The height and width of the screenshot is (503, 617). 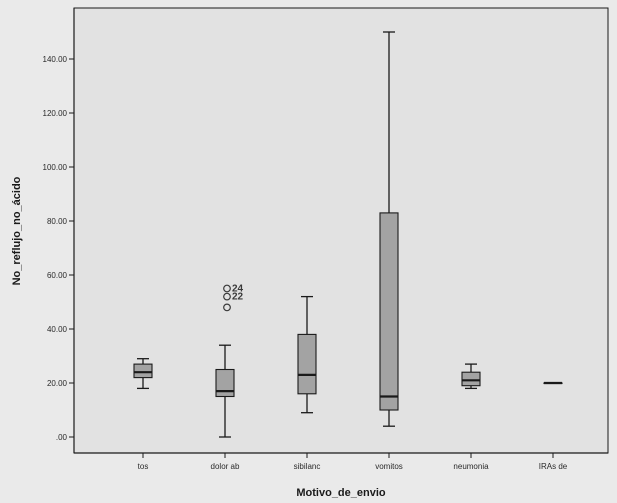 I want to click on box-iras-de, so click(x=553, y=383).